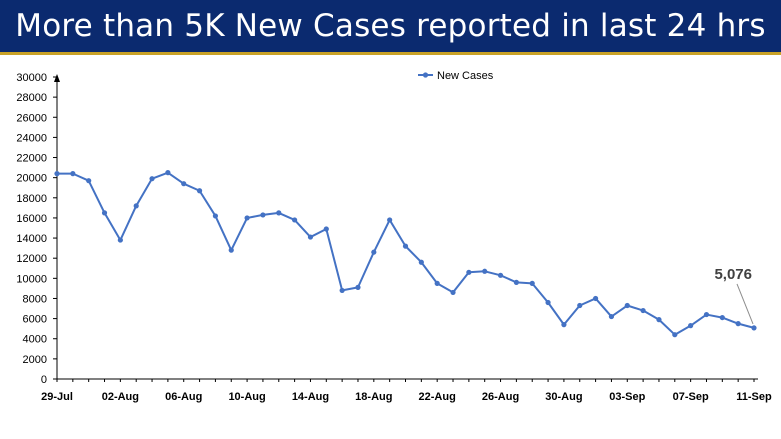 The width and height of the screenshot is (781, 439). I want to click on x-tick-label: 02-Aug, so click(120, 397).